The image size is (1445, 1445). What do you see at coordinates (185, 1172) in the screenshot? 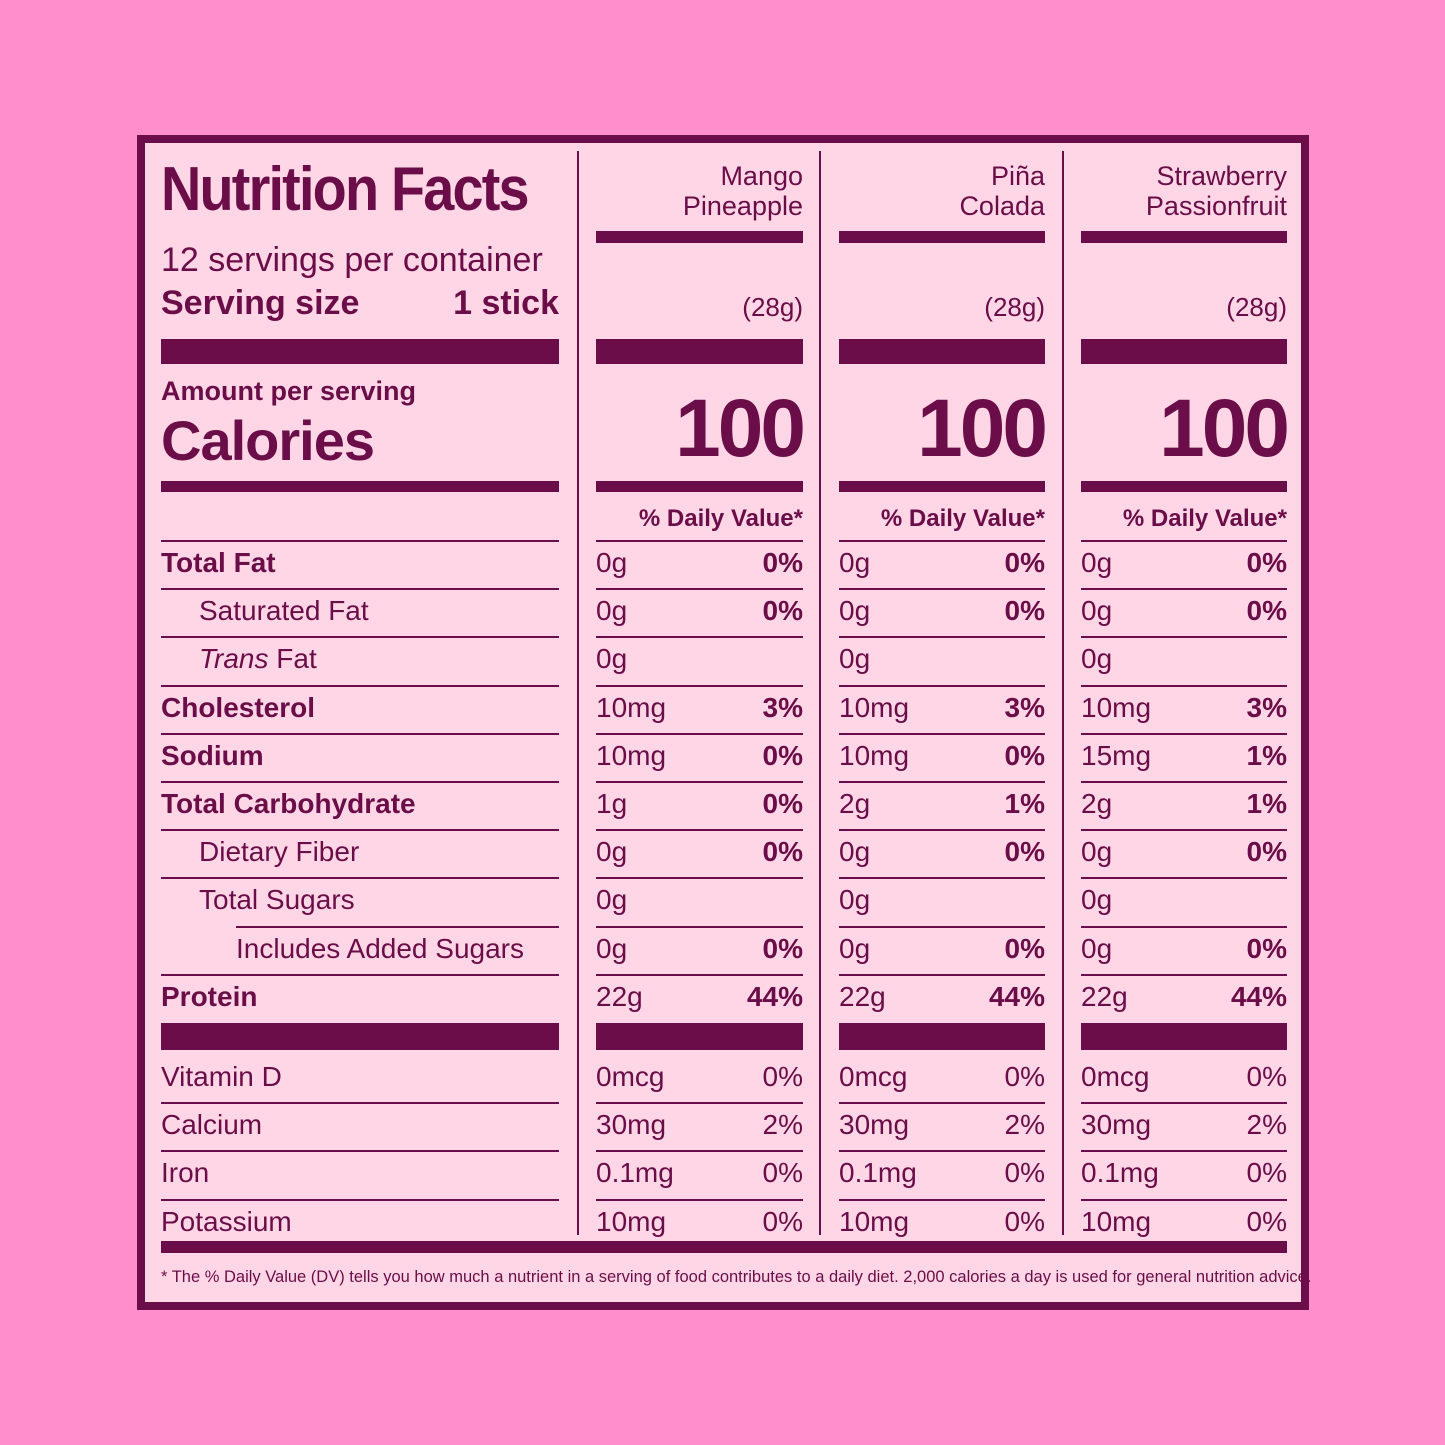
I see `vitamin-row-label: Iron` at bounding box center [185, 1172].